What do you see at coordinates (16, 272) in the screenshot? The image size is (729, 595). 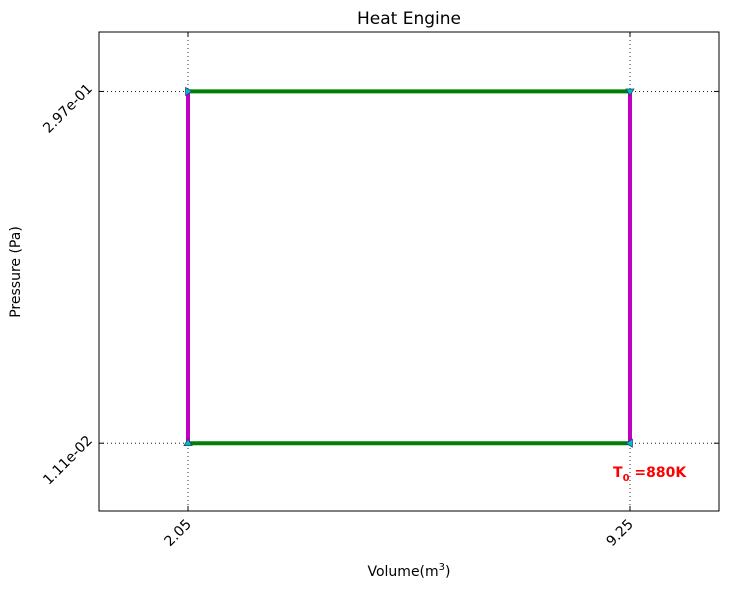 I see `y-axis-label: Pressure (Pa)` at bounding box center [16, 272].